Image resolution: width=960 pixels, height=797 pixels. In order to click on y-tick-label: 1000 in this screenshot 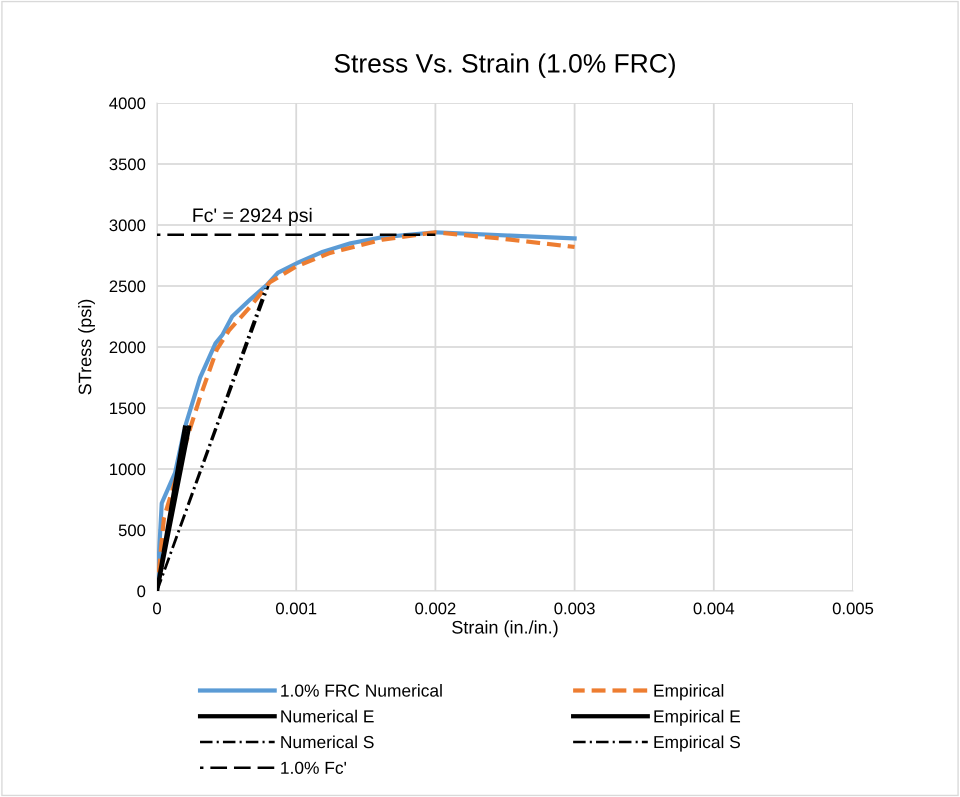, I will do `click(128, 469)`.